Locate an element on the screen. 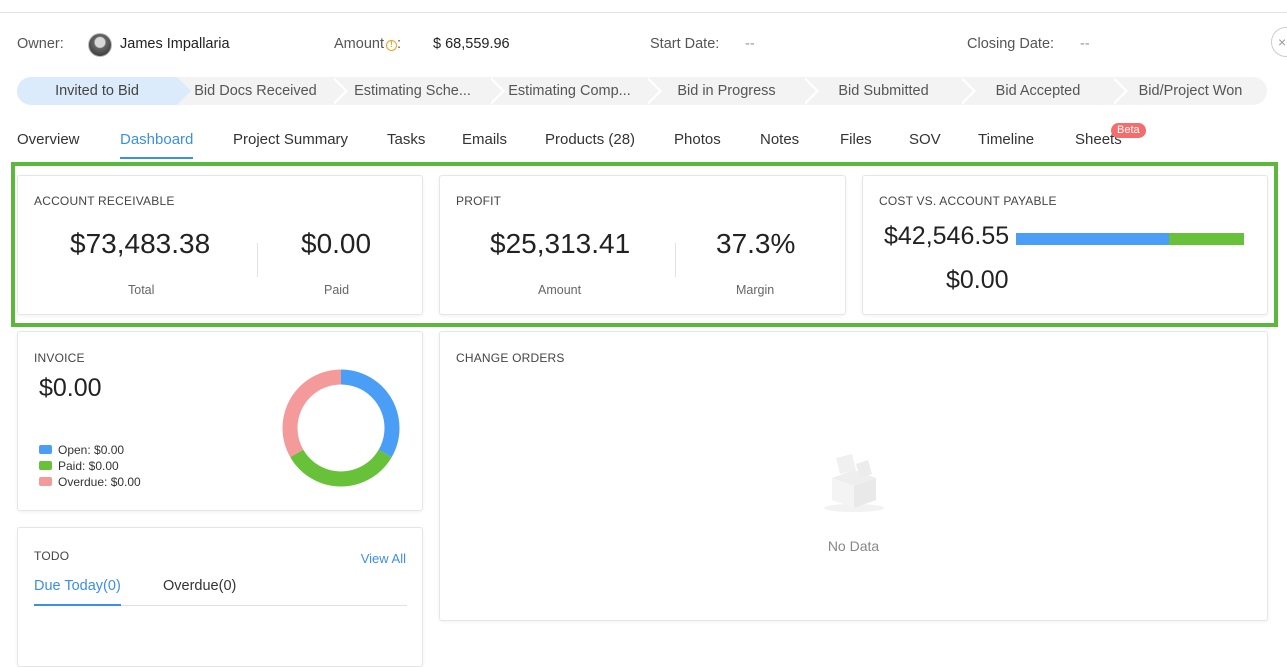 This screenshot has height=667, width=1287. info-icon: ! is located at coordinates (391, 45).